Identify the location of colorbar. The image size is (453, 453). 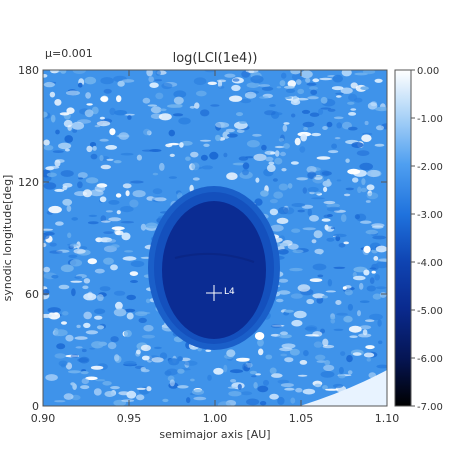
(403, 238).